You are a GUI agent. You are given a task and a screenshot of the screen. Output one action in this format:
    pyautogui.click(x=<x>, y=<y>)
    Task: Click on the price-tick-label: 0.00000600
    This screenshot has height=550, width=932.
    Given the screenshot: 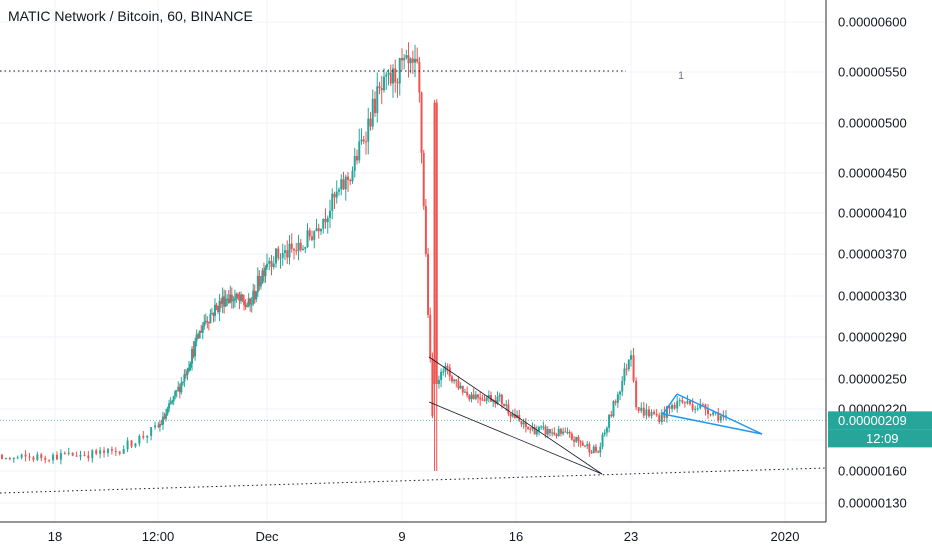 What is the action you would take?
    pyautogui.click(x=872, y=22)
    